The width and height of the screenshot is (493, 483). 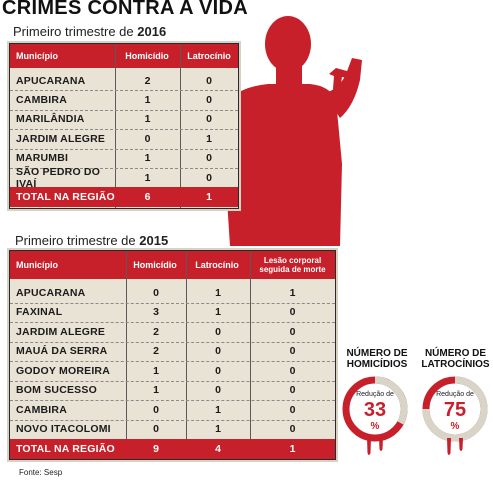 What do you see at coordinates (124, 99) in the screenshot?
I see `table-row: CAMBIRA 1 0` at bounding box center [124, 99].